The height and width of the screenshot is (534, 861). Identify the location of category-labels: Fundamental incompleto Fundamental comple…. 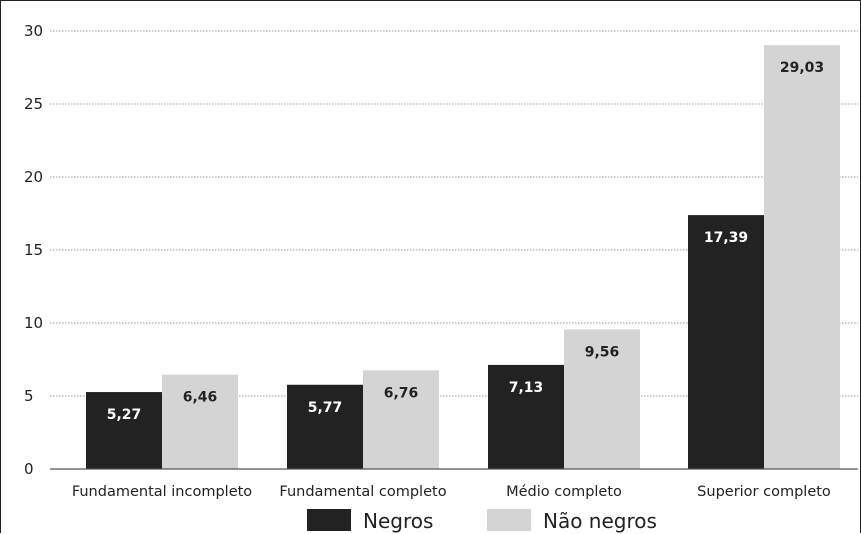
(451, 492).